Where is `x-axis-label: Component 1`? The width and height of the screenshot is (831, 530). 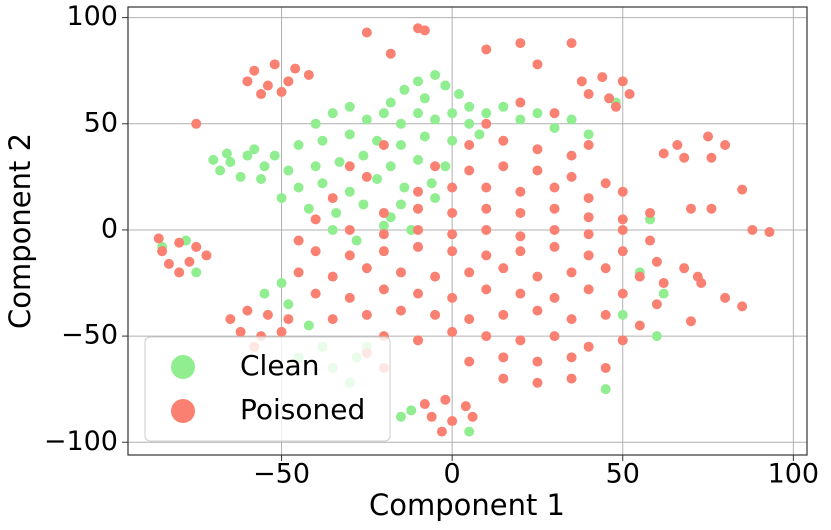 x-axis-label: Component 1 is located at coordinates (467, 505).